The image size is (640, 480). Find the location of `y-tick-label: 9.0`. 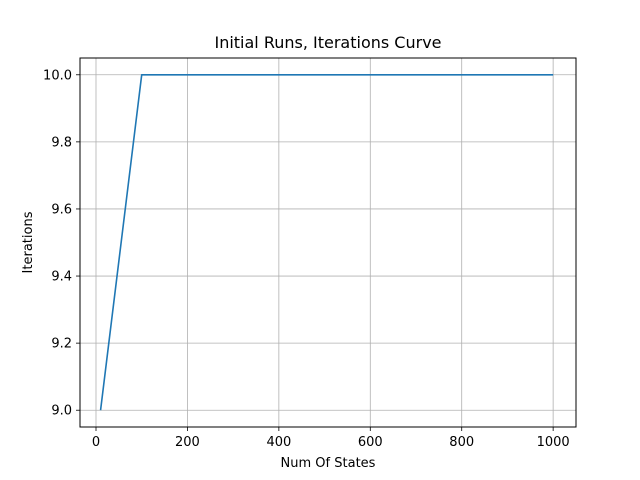

y-tick-label: 9.0 is located at coordinates (61, 411).